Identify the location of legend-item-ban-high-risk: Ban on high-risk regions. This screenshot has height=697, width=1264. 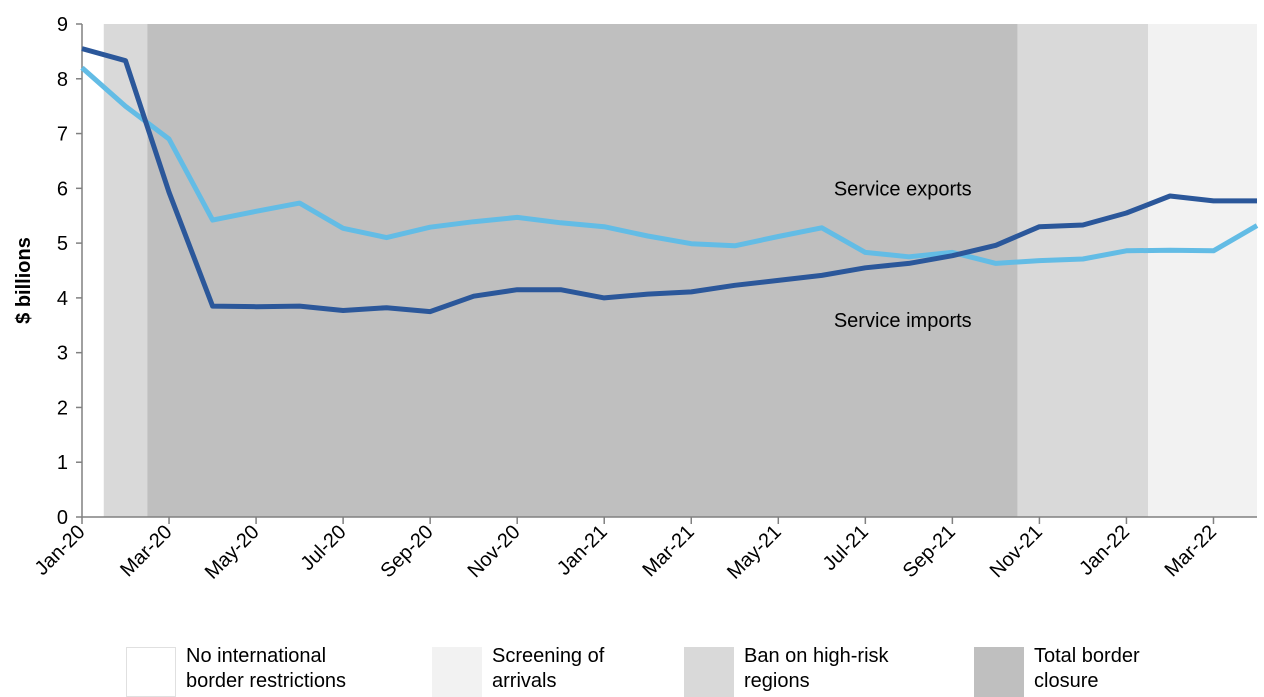
(786, 670).